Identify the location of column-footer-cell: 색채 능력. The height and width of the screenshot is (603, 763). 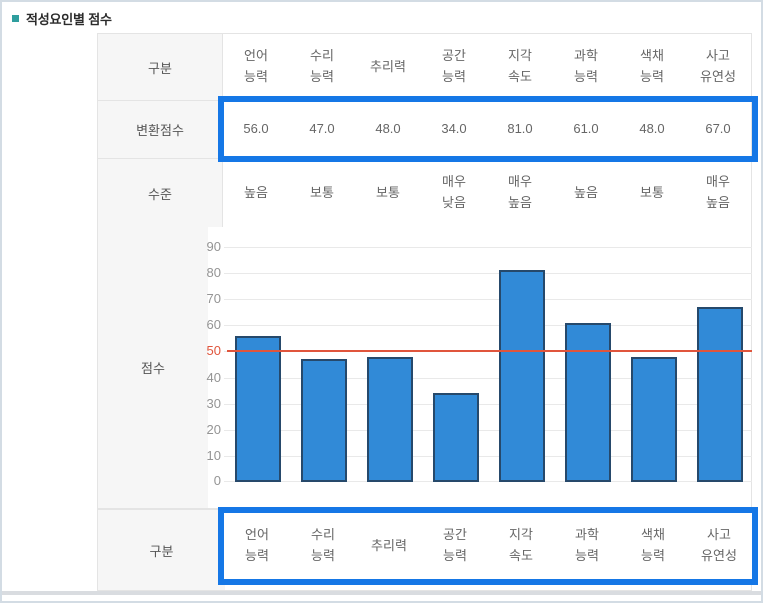
(653, 546).